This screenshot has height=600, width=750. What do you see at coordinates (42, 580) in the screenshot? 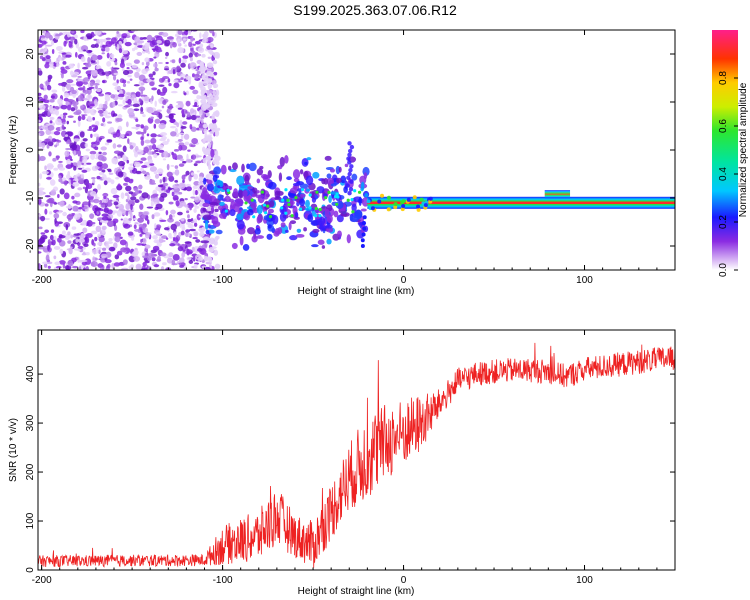
I see `snr-xtick-label: -200` at bounding box center [42, 580].